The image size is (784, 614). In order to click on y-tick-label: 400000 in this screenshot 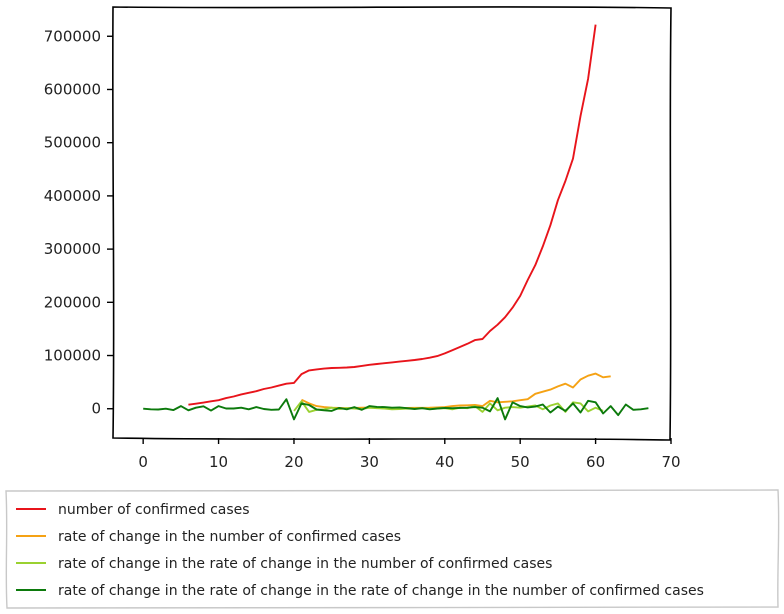, I will do `click(72, 196)`.